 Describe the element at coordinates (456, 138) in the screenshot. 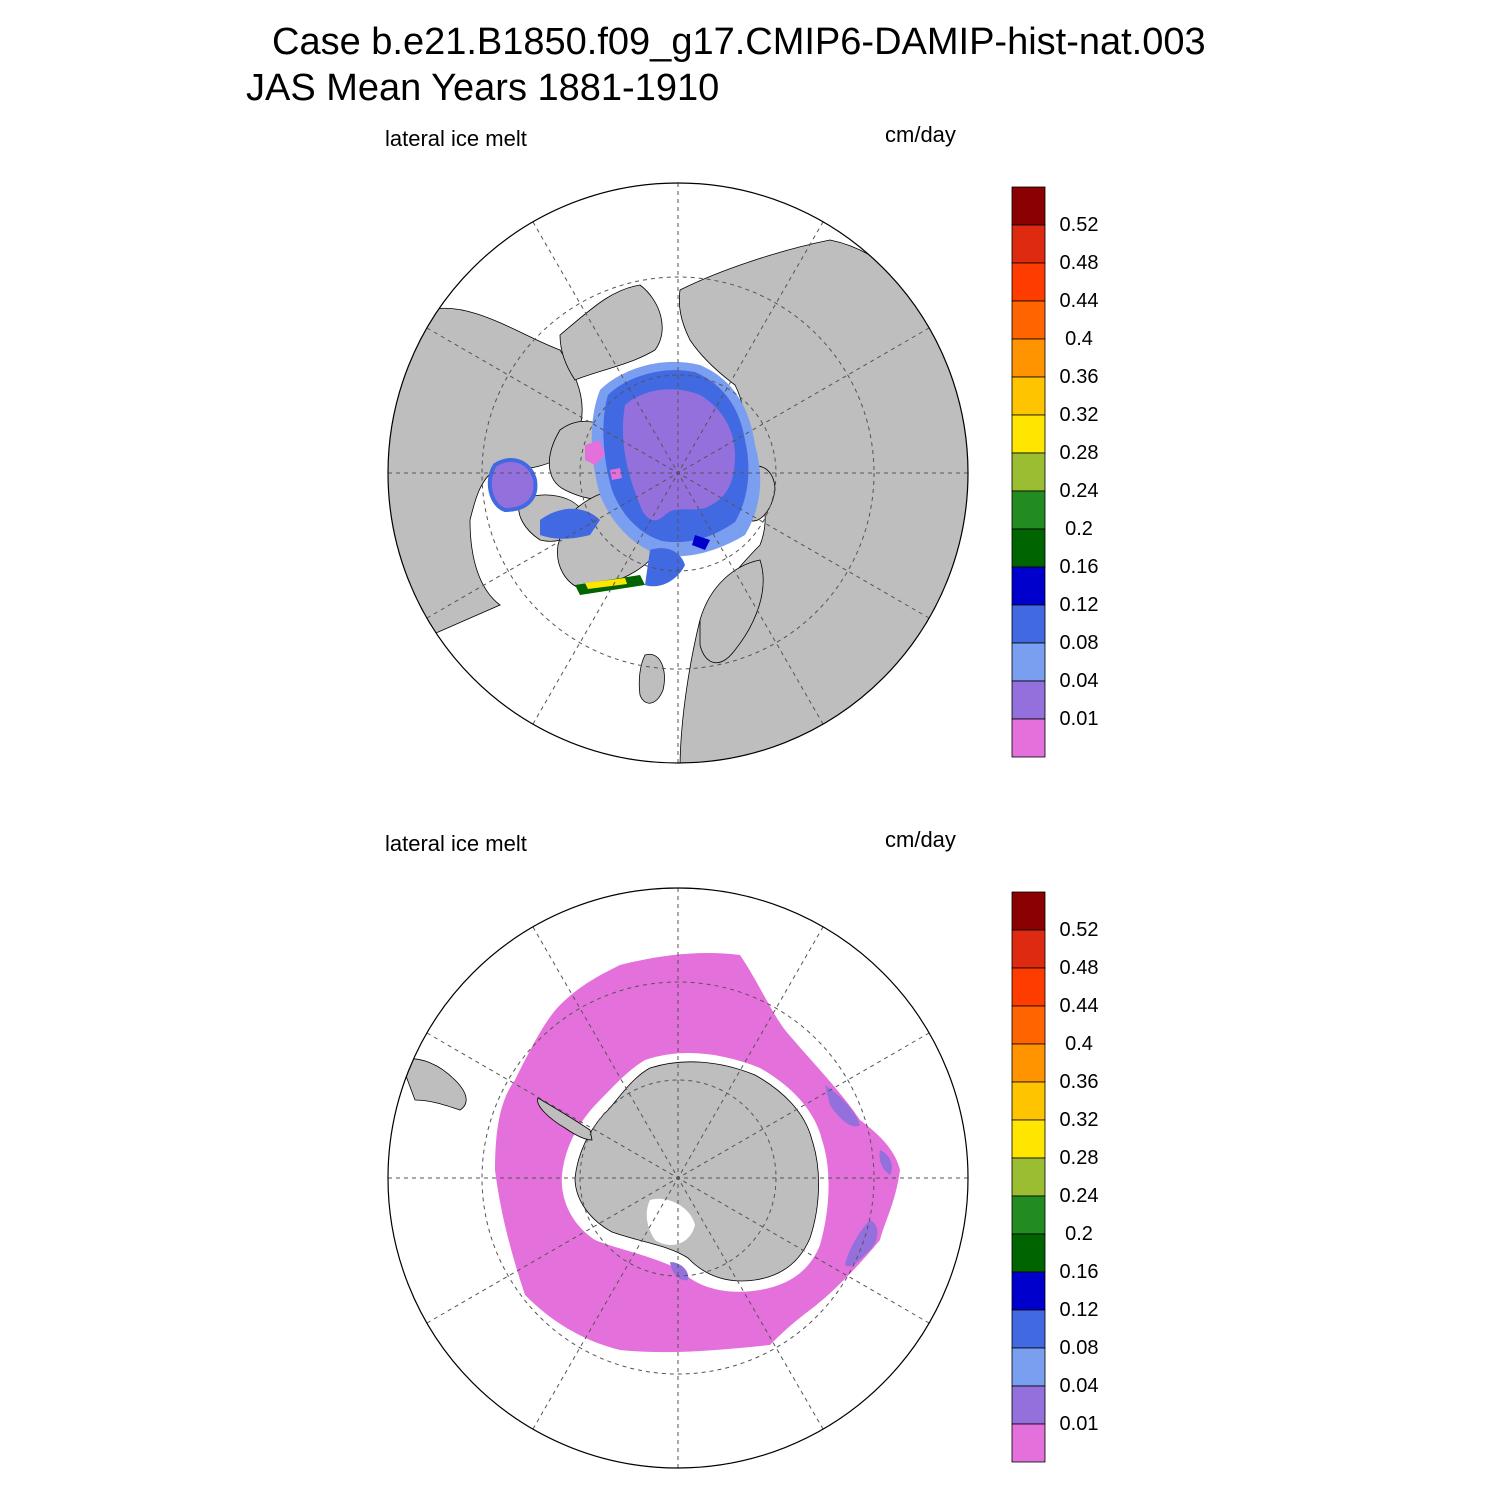

I see `north-panel-variable-label: lateral ice melt` at that location.